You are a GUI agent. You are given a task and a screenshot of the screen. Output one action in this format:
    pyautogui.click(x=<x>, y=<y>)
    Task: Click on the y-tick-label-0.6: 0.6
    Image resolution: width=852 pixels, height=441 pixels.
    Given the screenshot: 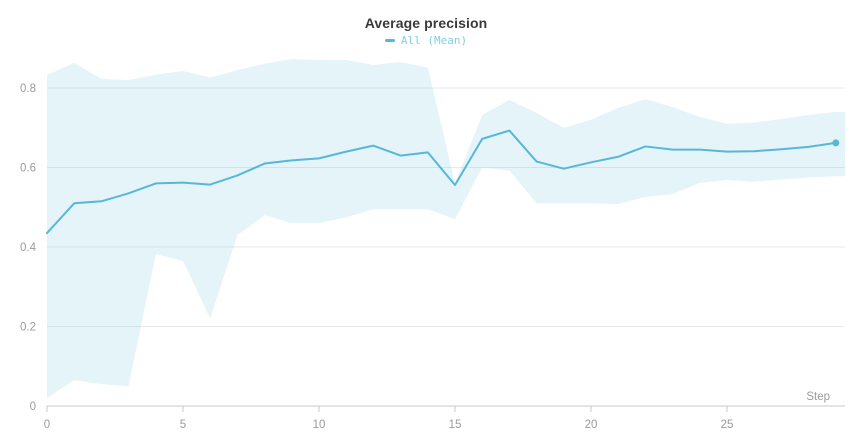 What is the action you would take?
    pyautogui.click(x=28, y=169)
    